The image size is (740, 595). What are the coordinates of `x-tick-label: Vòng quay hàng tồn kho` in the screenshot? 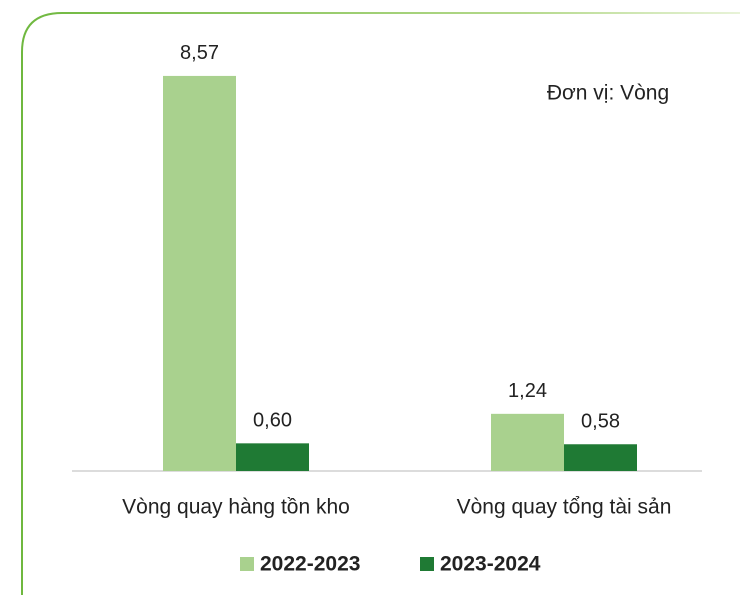 It's located at (236, 507).